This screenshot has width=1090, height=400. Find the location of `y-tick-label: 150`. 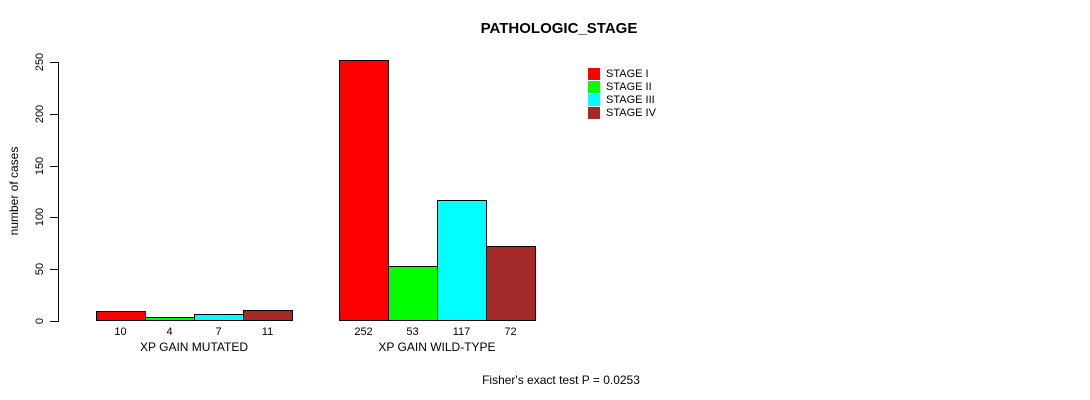

y-tick-label: 150 is located at coordinates (40, 166).